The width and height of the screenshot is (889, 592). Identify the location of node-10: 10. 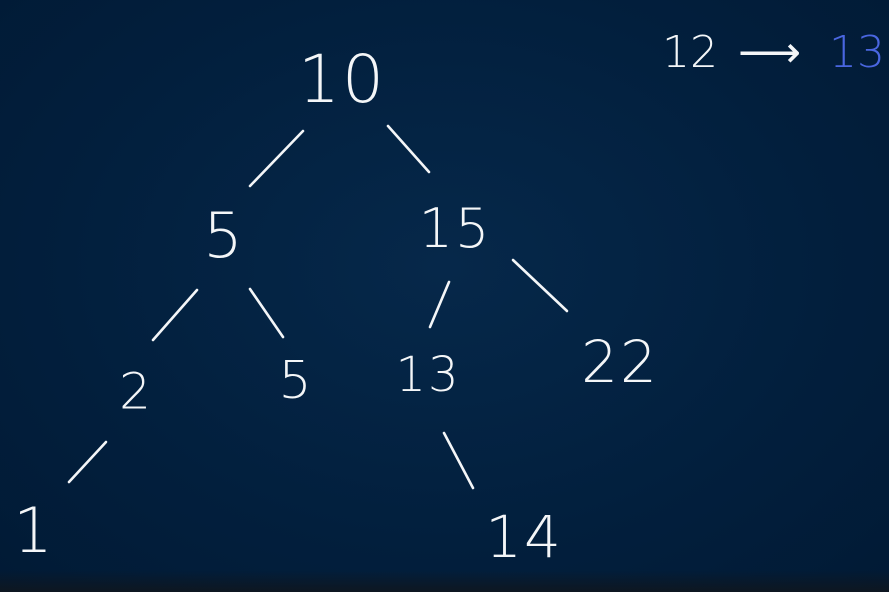
(342, 79).